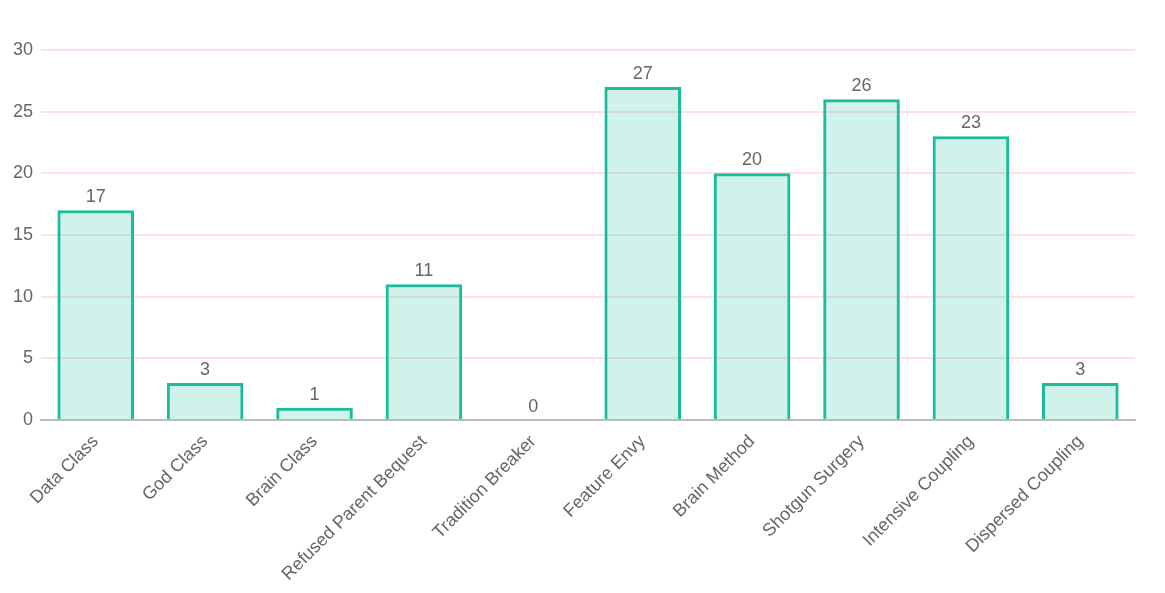 The image size is (1165, 593). I want to click on data-label: 11, so click(424, 270).